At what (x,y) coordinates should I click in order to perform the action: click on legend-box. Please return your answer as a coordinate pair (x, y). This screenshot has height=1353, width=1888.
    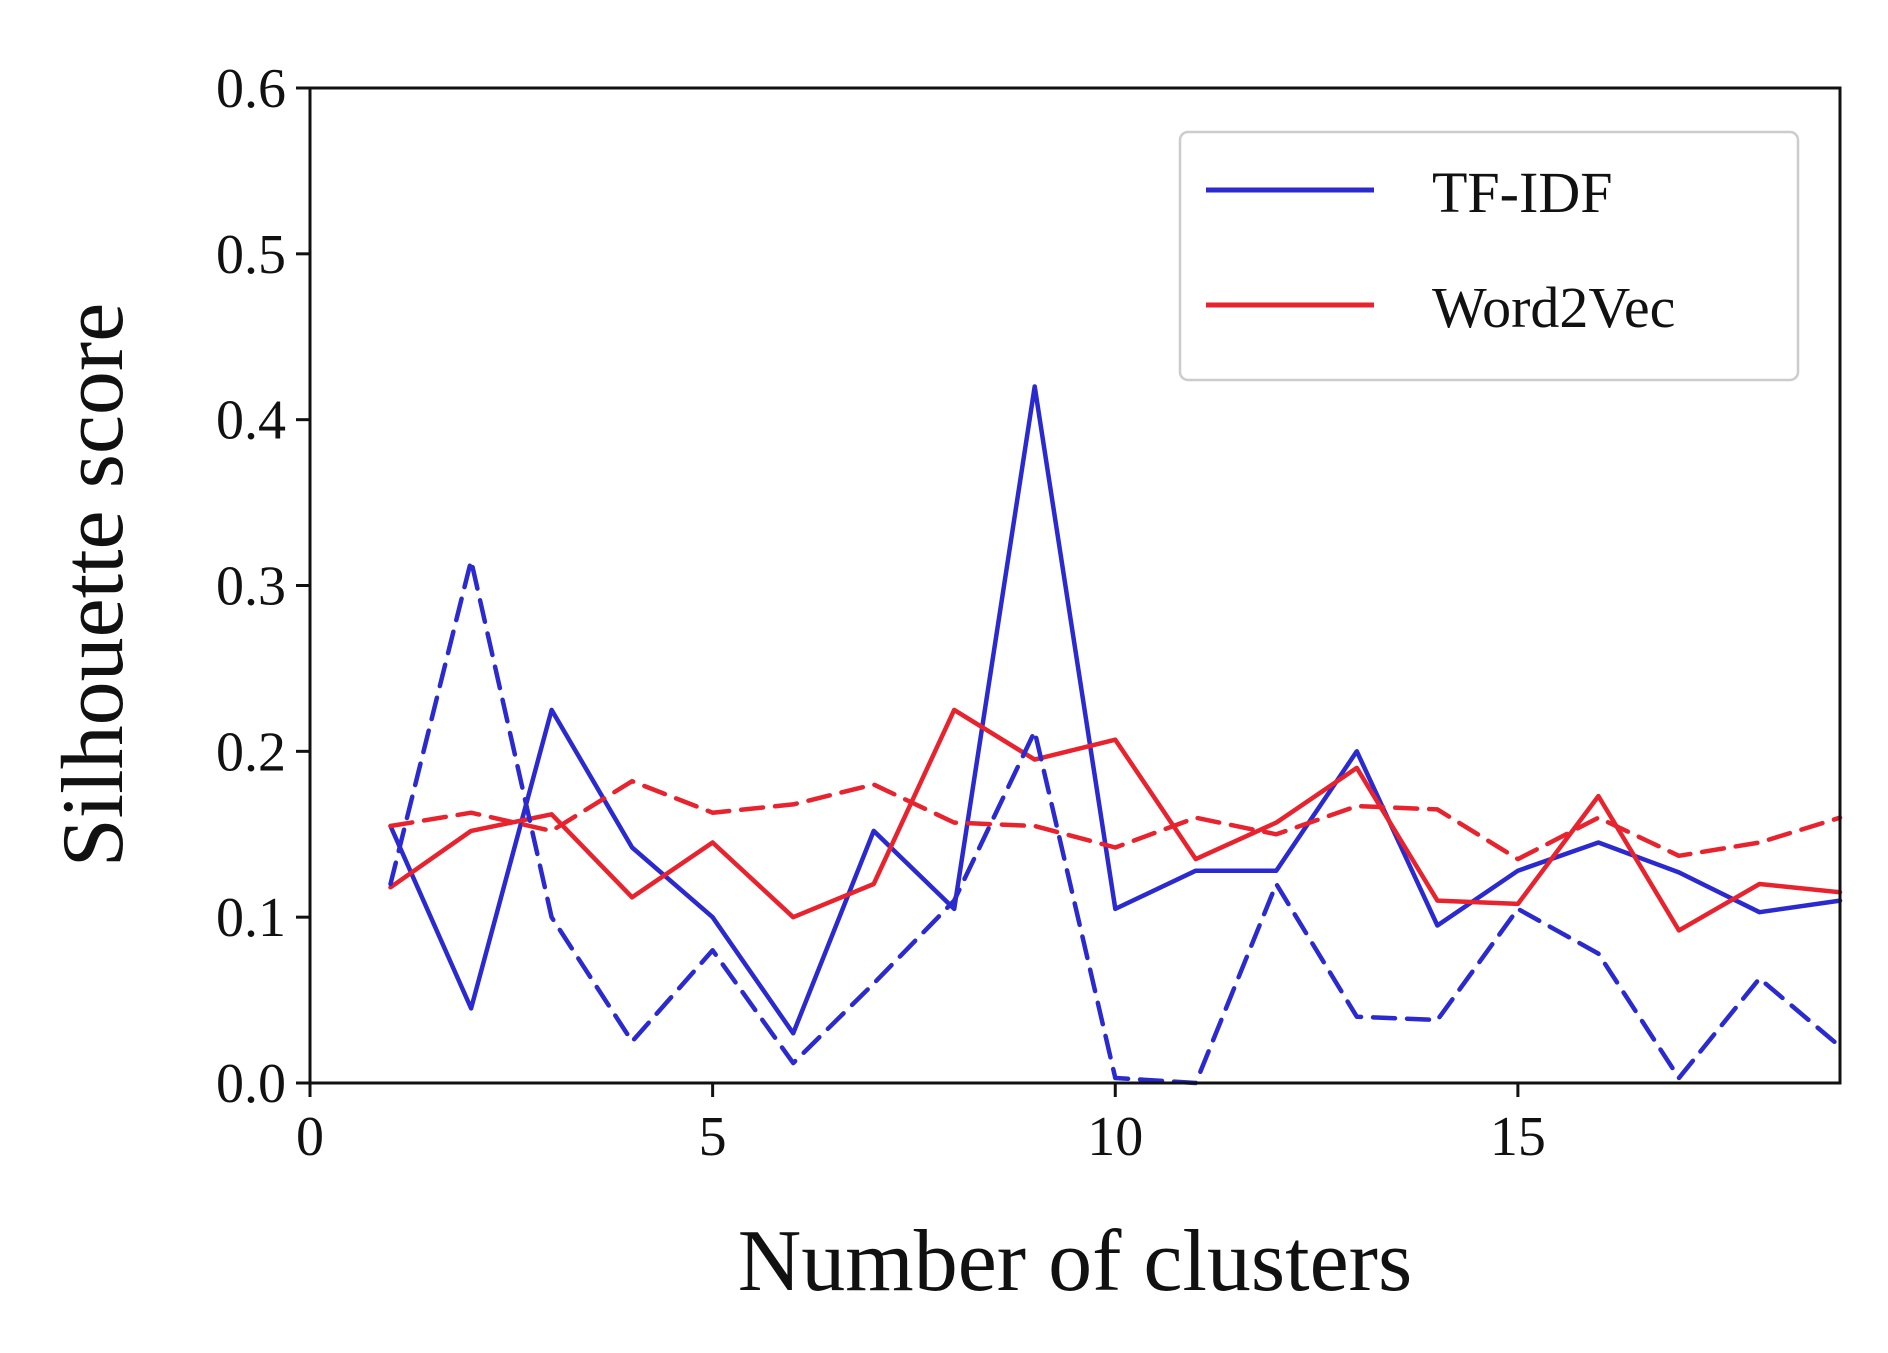
    Looking at the image, I should click on (1489, 256).